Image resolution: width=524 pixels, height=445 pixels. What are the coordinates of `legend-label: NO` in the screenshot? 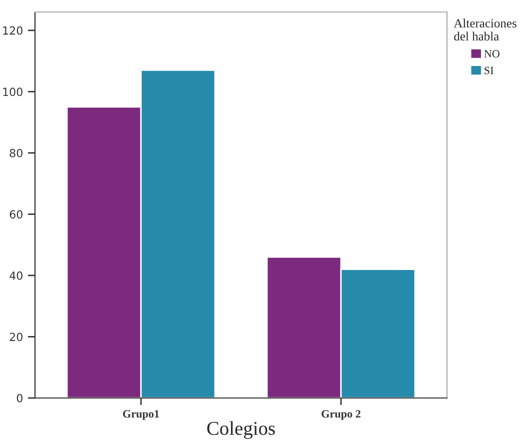 It's located at (492, 54).